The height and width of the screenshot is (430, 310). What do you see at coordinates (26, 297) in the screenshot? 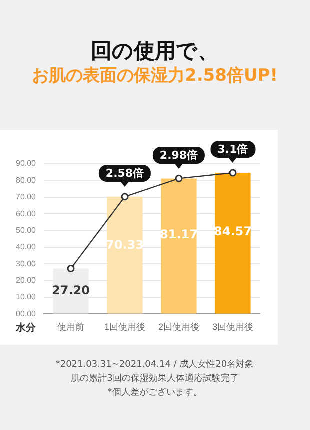
I see `y-tick-label: 10.00` at bounding box center [26, 297].